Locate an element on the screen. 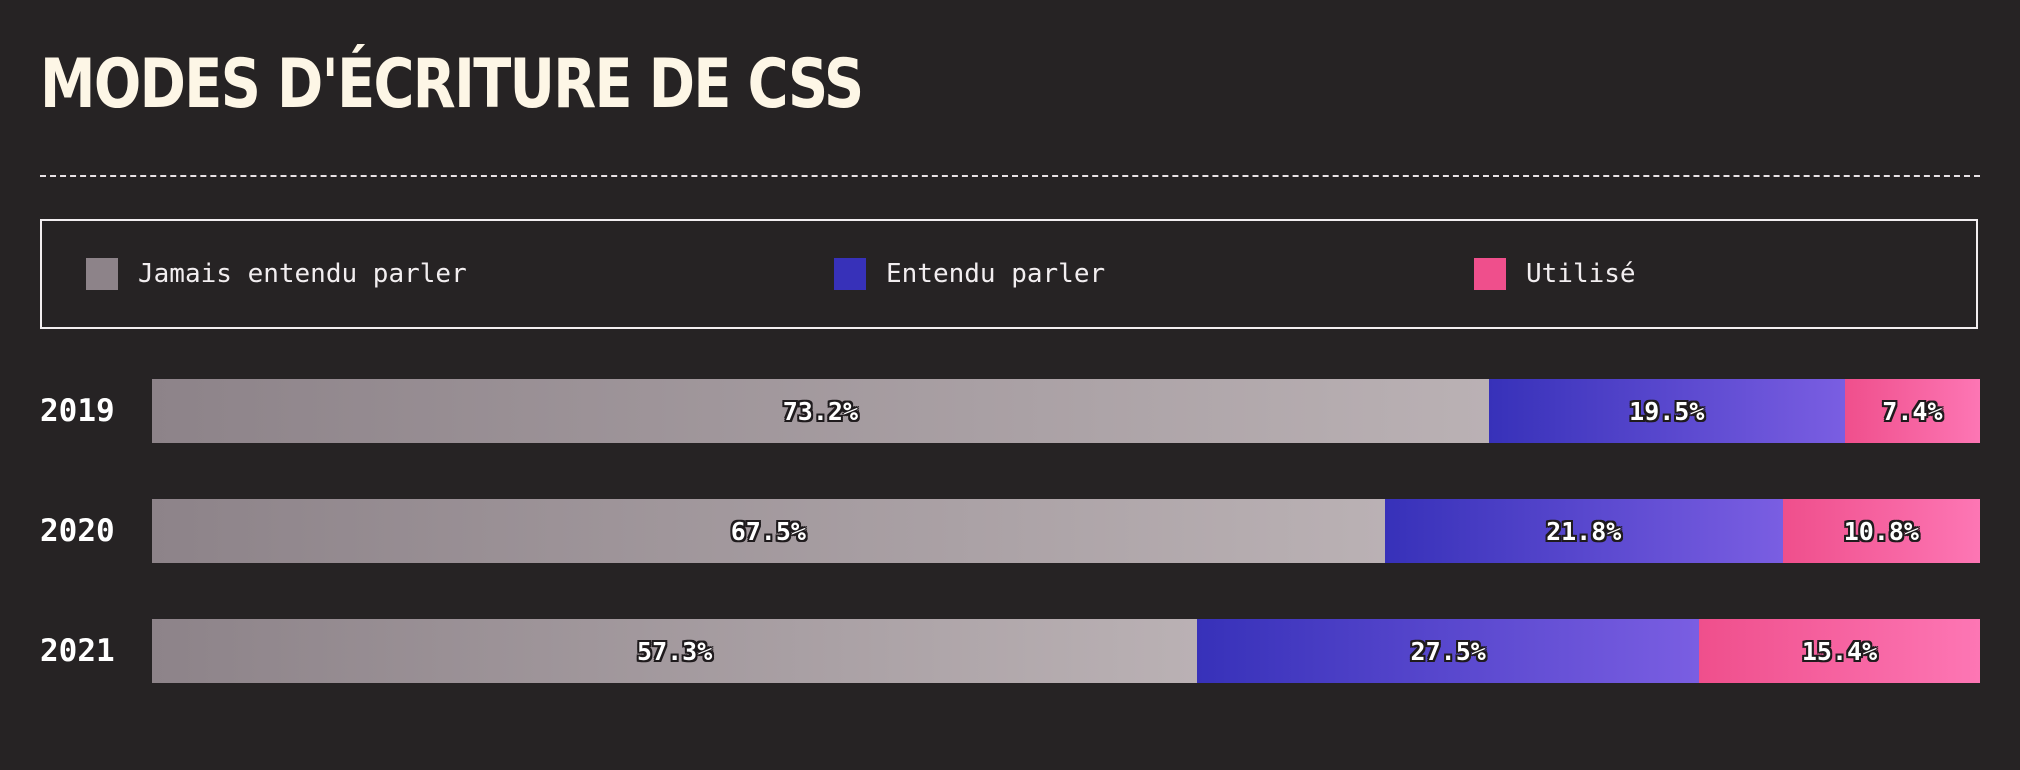  bar-segment-2020-heard: 21.8% is located at coordinates (1583, 531).